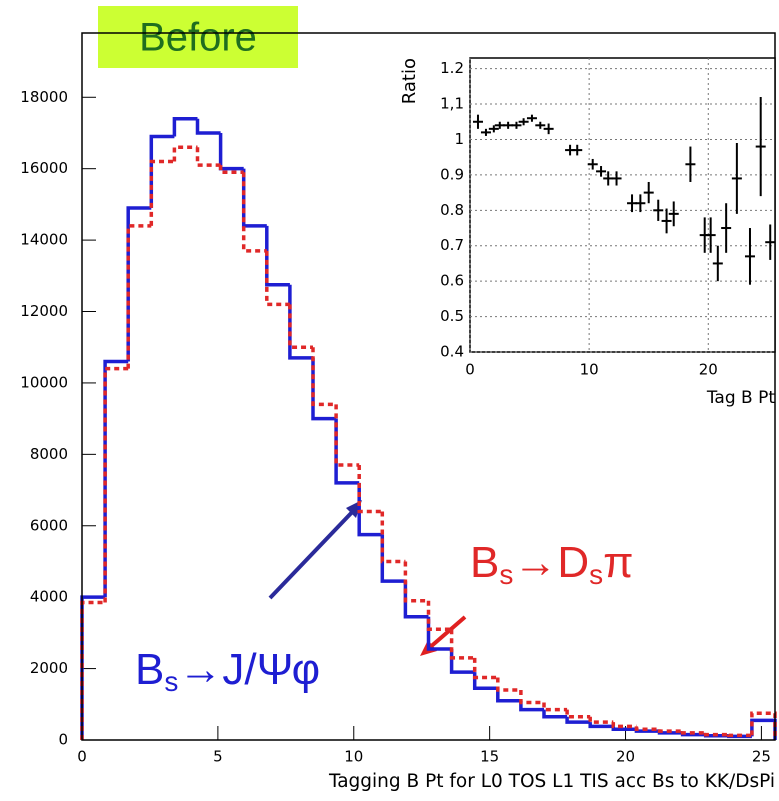 The height and width of the screenshot is (801, 779). What do you see at coordinates (49, 525) in the screenshot?
I see `y-tick-label: 6000` at bounding box center [49, 525].